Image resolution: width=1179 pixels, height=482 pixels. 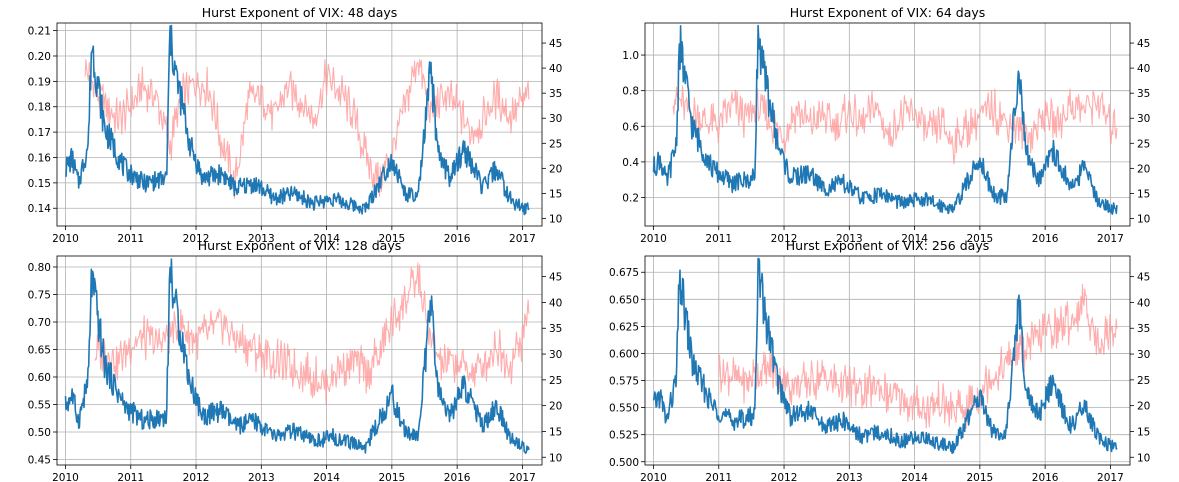 I want to click on y-left-tick-label: 0.625, so click(x=624, y=327).